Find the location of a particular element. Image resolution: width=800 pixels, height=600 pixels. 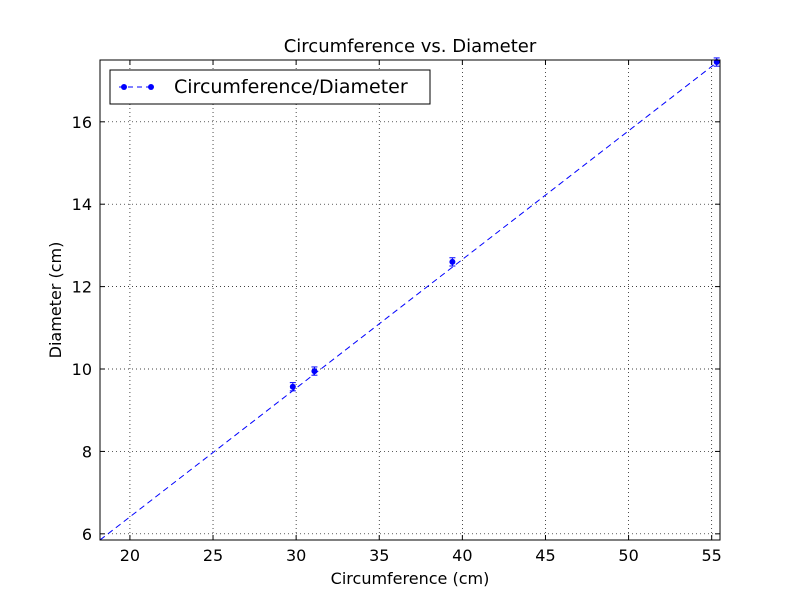

legend-marker-right is located at coordinates (151, 87).